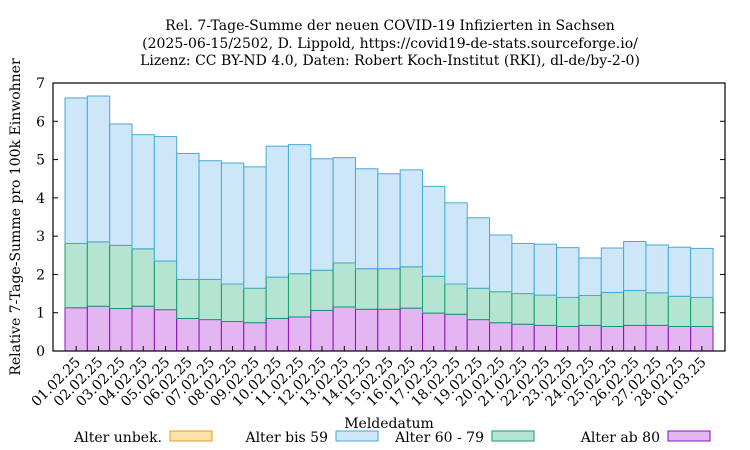 The image size is (750, 450). What do you see at coordinates (40, 161) in the screenshot?
I see `y-tick-label: 5` at bounding box center [40, 161].